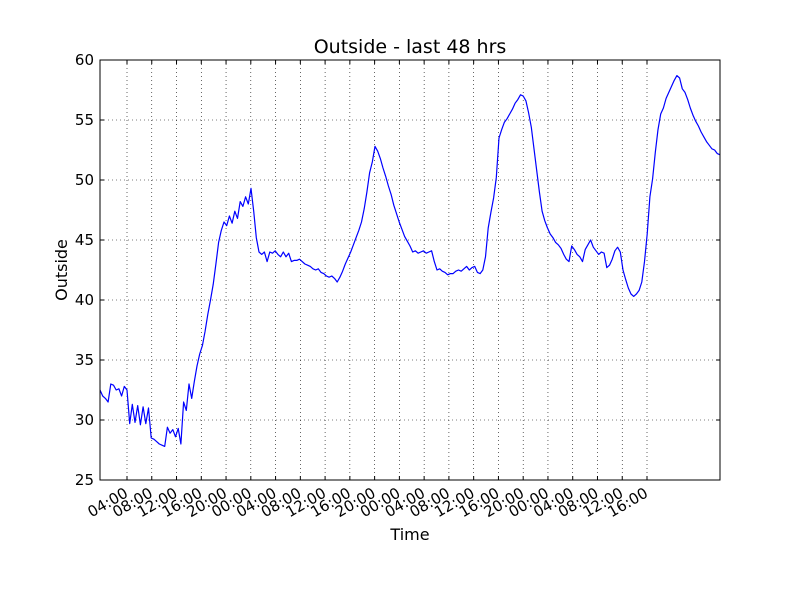 The image size is (800, 600). I want to click on y-axis-label: Outside, so click(61, 270).